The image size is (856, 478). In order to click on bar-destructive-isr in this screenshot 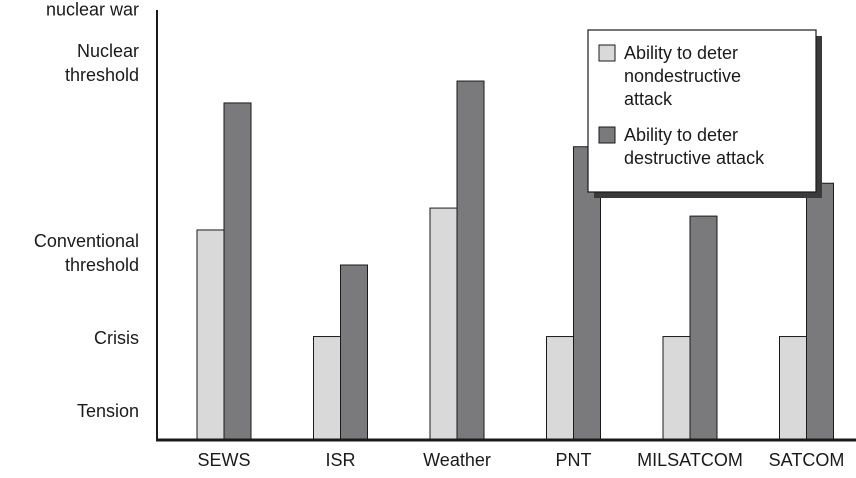, I will do `click(354, 352)`.